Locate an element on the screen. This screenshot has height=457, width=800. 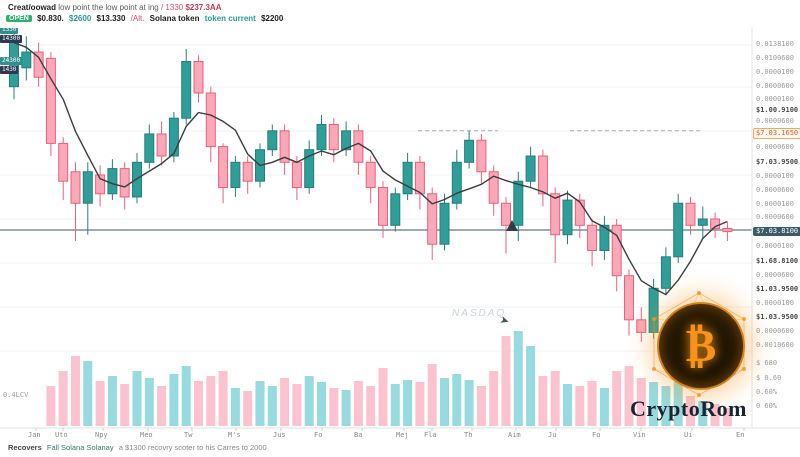
value-teal-1: $2600 is located at coordinates (80, 18).